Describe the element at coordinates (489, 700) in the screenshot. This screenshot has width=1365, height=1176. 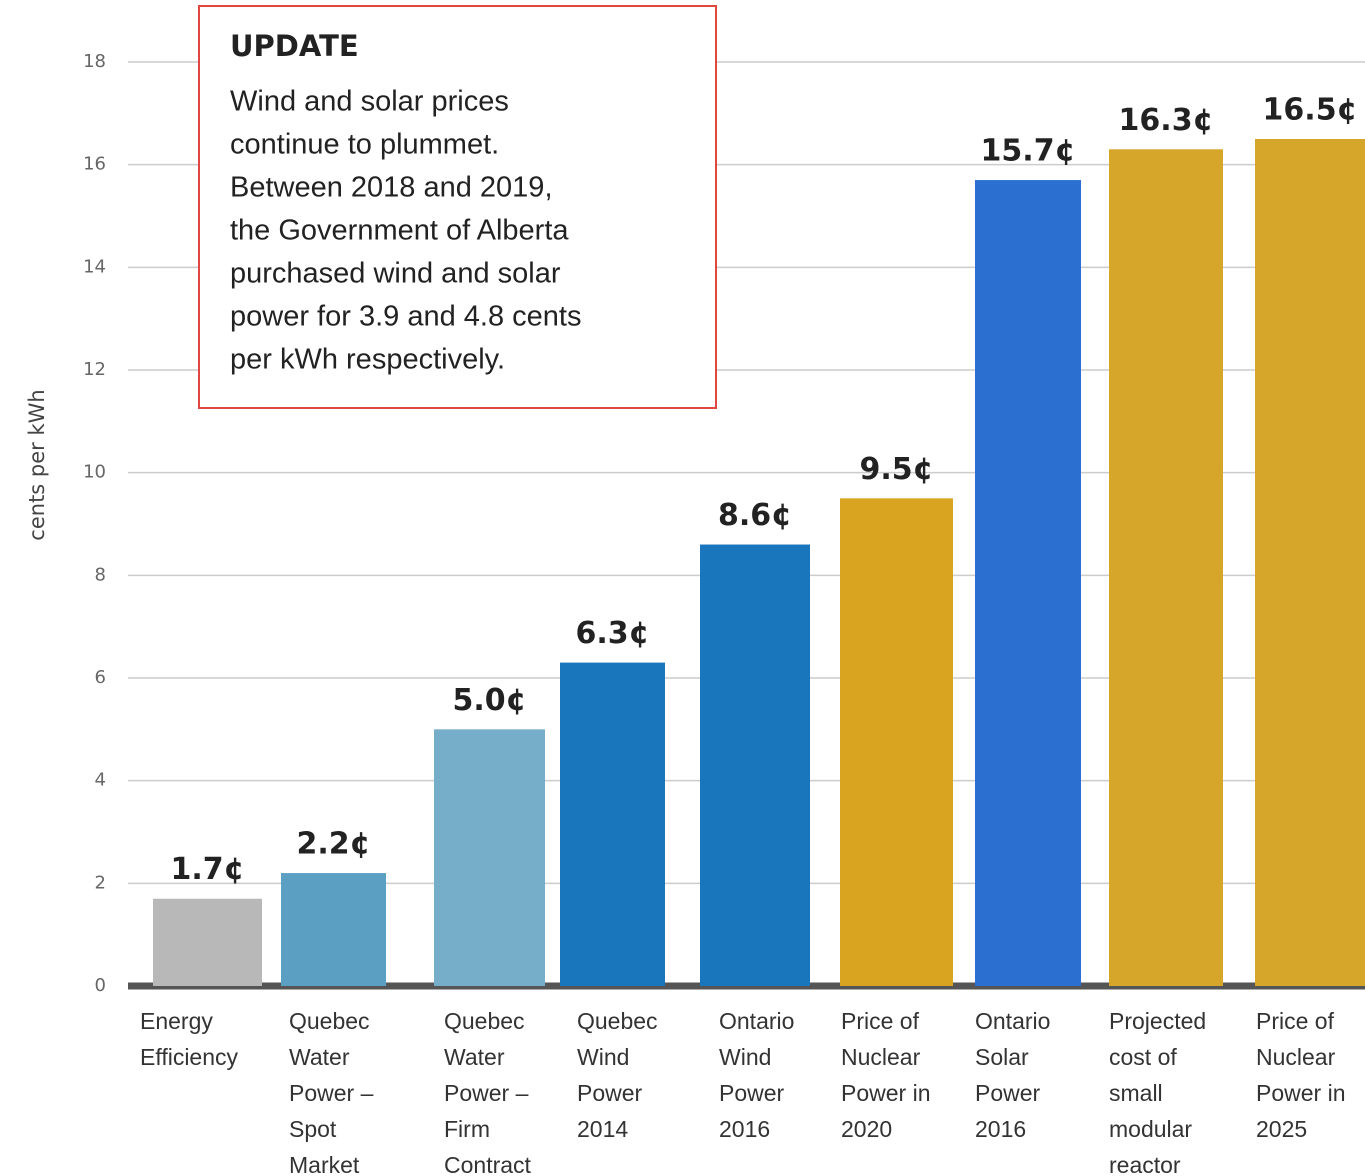
I see `value-label: 5.0¢` at that location.